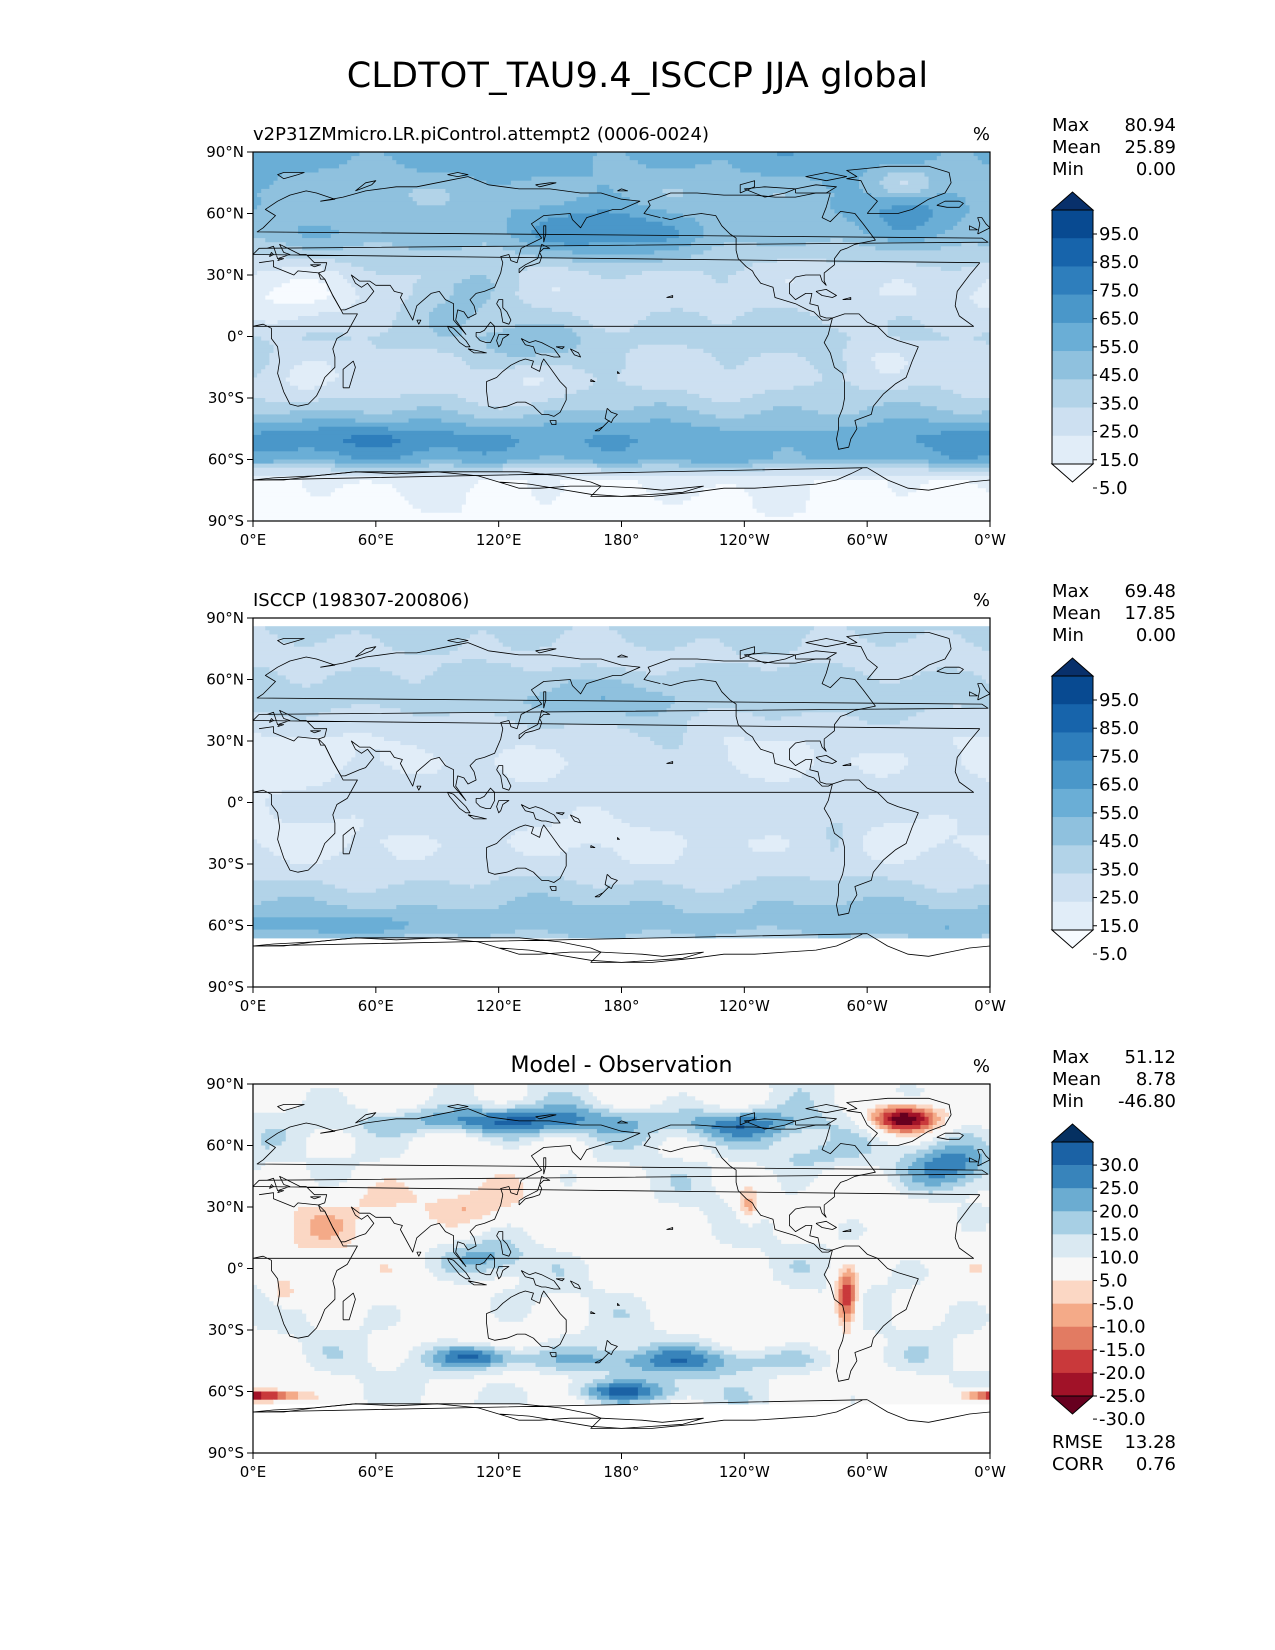 This screenshot has height=1650, width=1275. Describe the element at coordinates (1119, 728) in the screenshot. I see `colorbar-label: 85.0` at that location.